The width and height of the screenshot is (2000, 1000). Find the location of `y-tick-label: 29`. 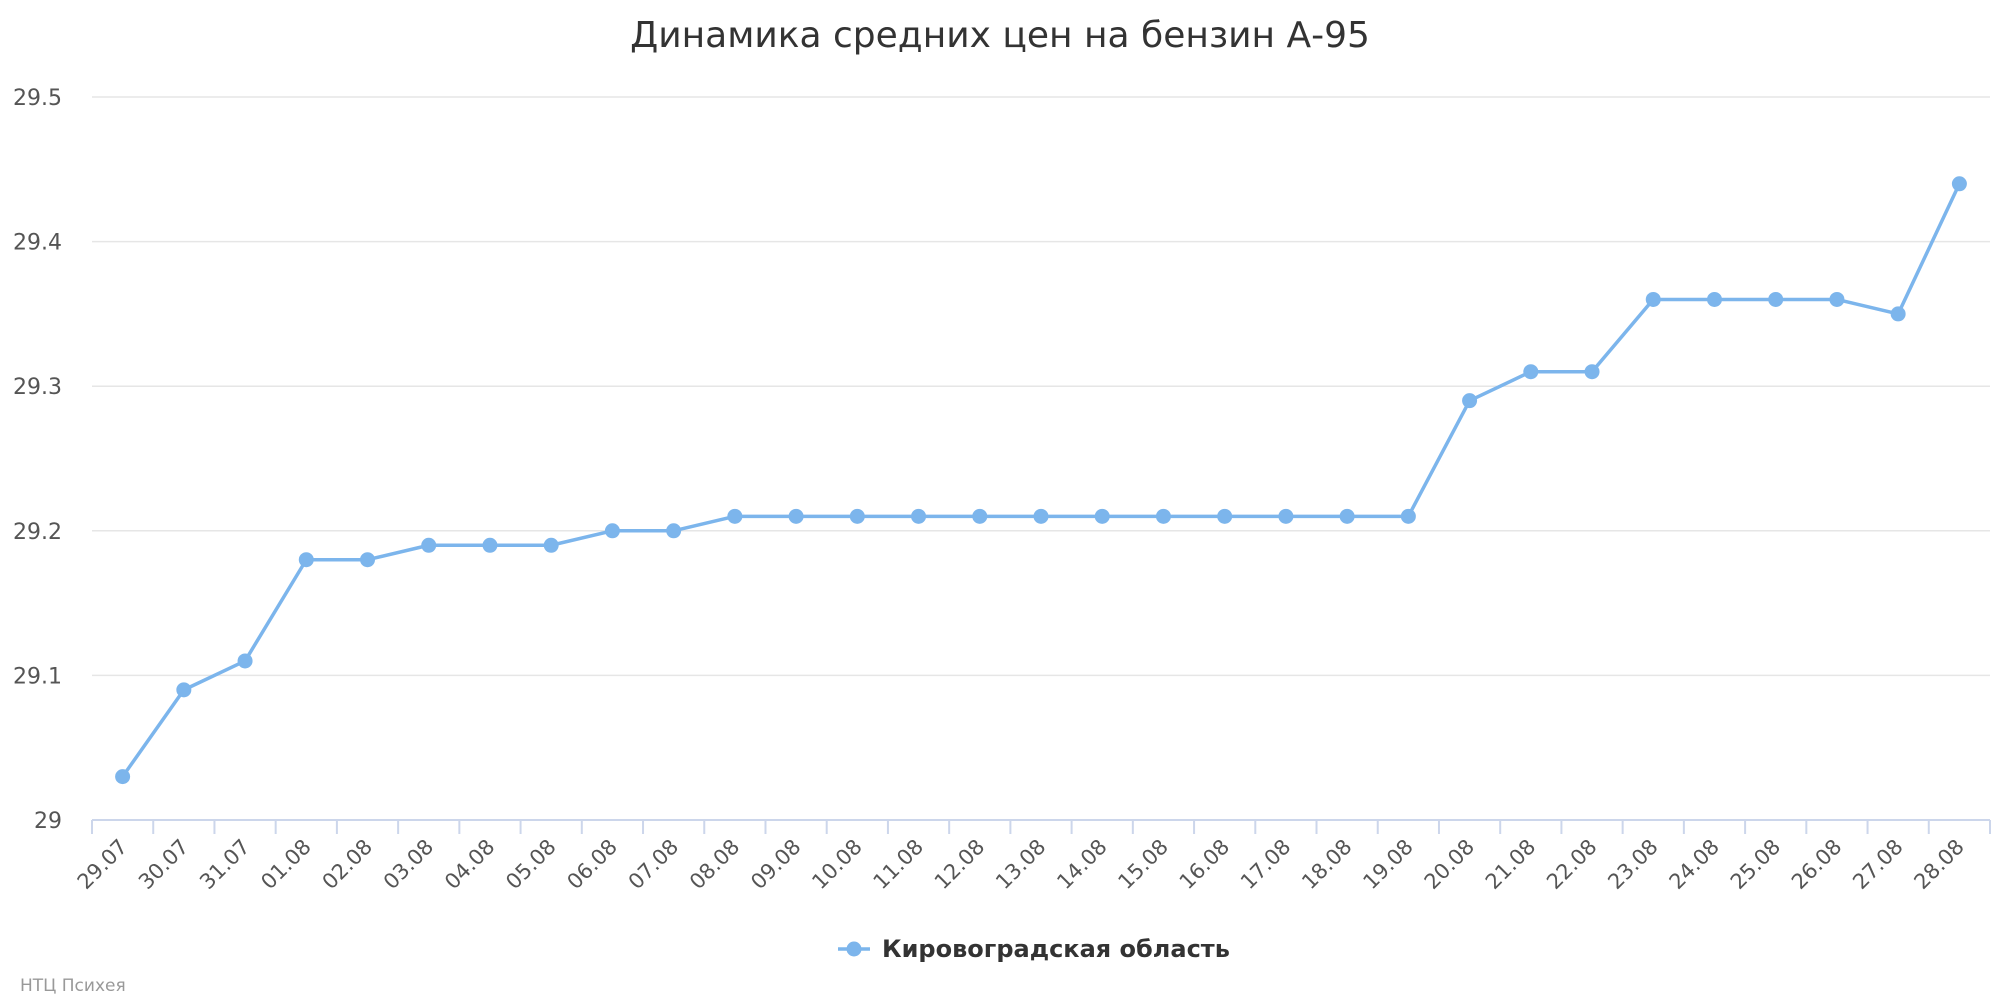

y-tick-label: 29 is located at coordinates (48, 821).